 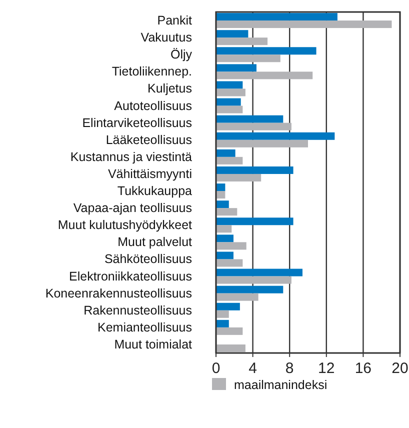 What do you see at coordinates (130, 276) in the screenshot?
I see `y-tick-label: Elektroniikkateollisuus` at bounding box center [130, 276].